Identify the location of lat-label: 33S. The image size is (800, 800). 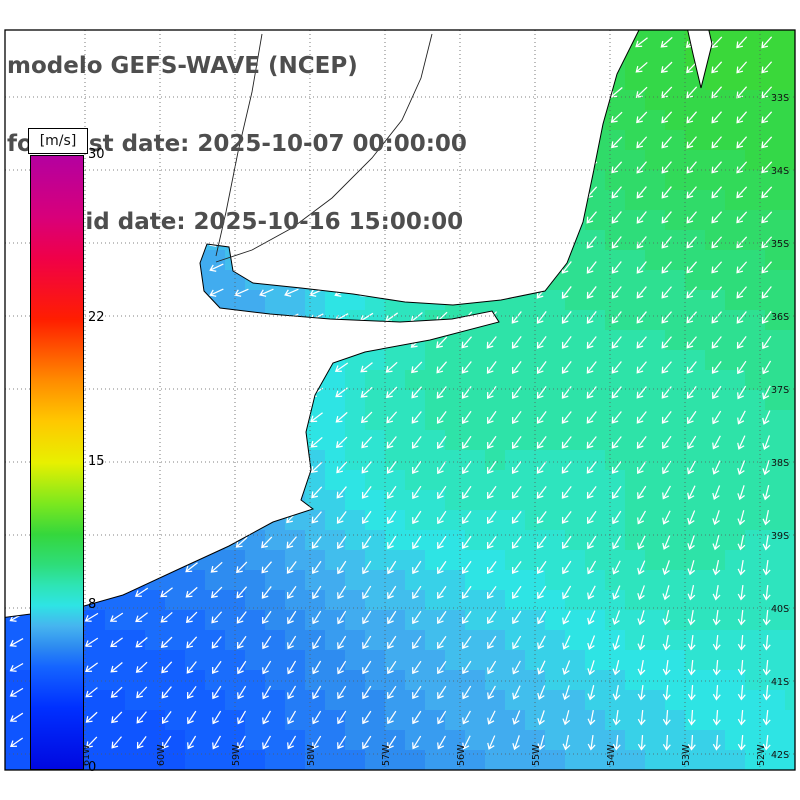
(780, 98).